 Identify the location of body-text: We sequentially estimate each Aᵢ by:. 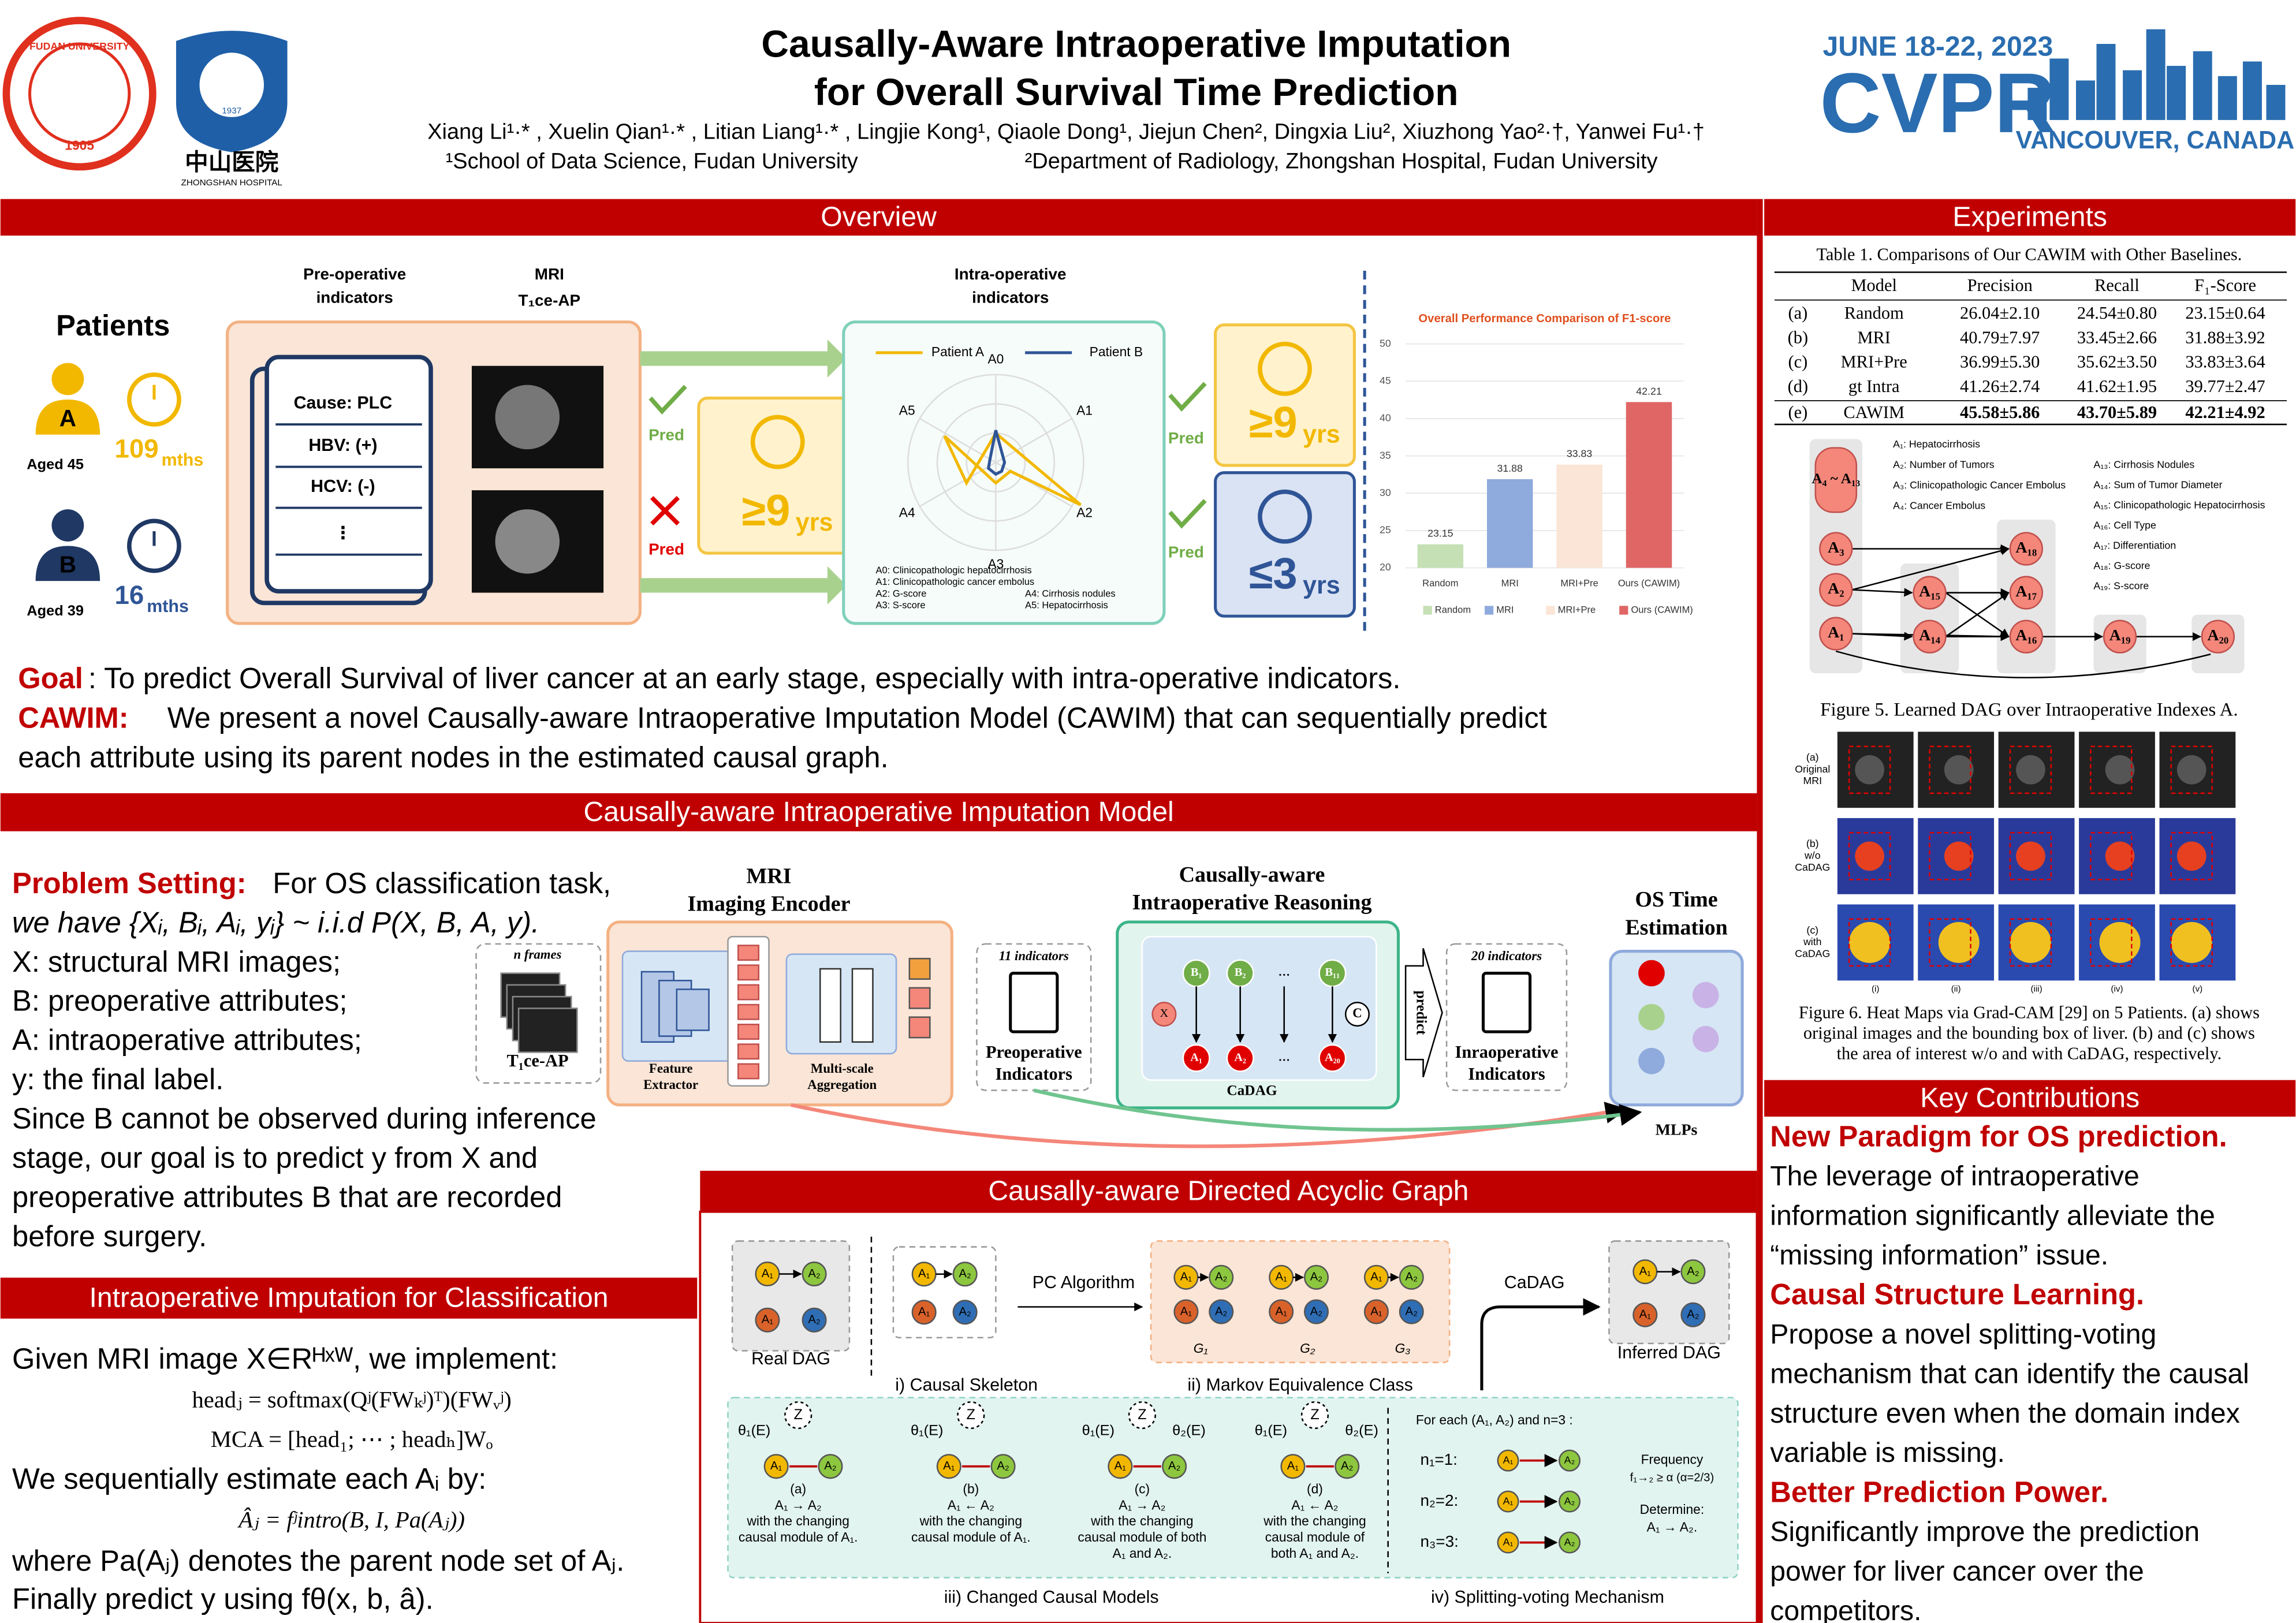
(249, 1478).